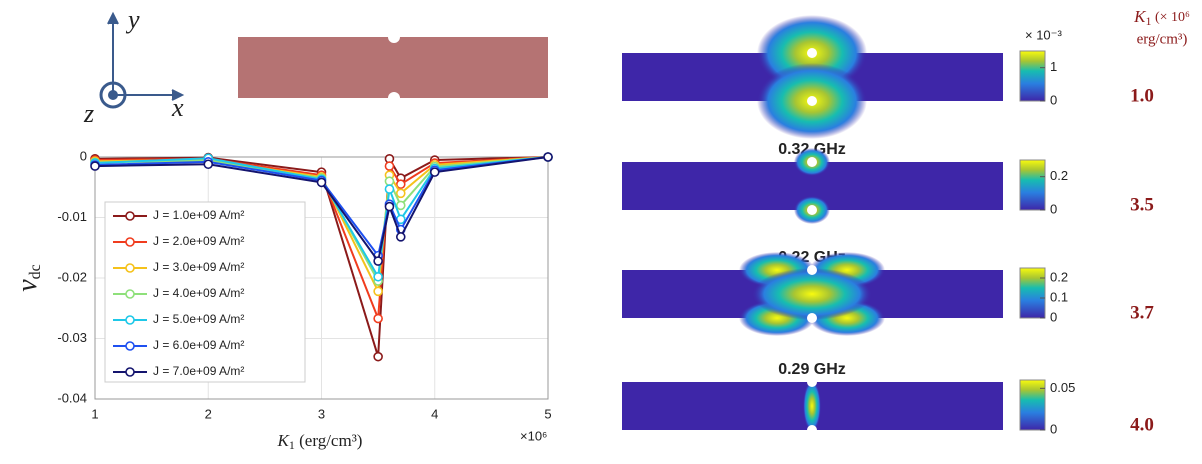  I want to click on legend-label: J = 3.0e+09 A/m², so click(198, 267).